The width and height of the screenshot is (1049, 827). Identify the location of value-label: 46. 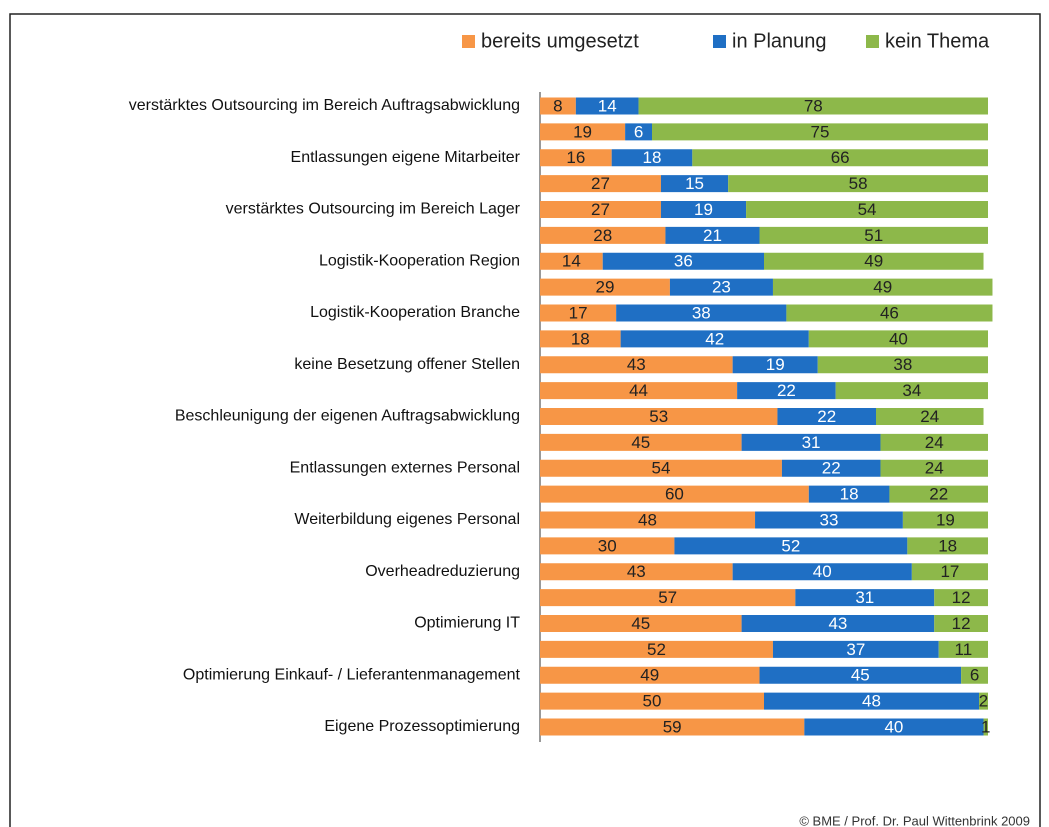
(889, 312).